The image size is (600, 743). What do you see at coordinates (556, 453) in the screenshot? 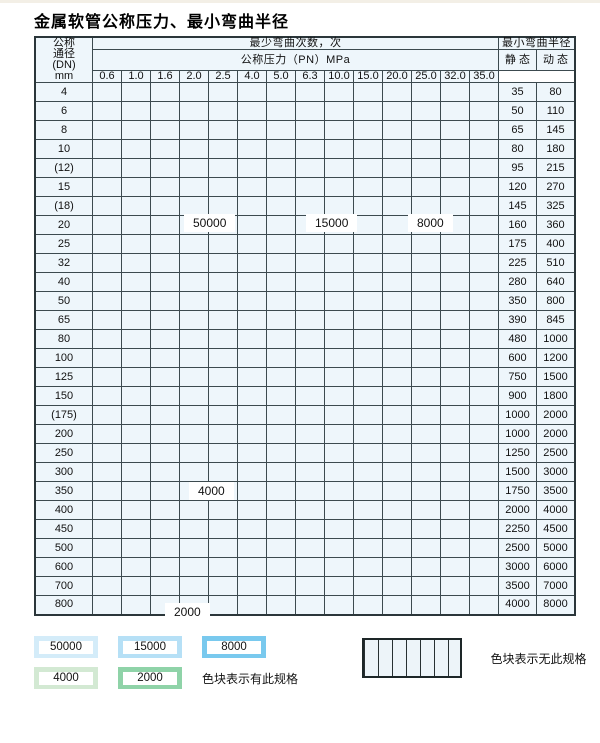
I see `dynamic-radius-cell: 2500` at bounding box center [556, 453].